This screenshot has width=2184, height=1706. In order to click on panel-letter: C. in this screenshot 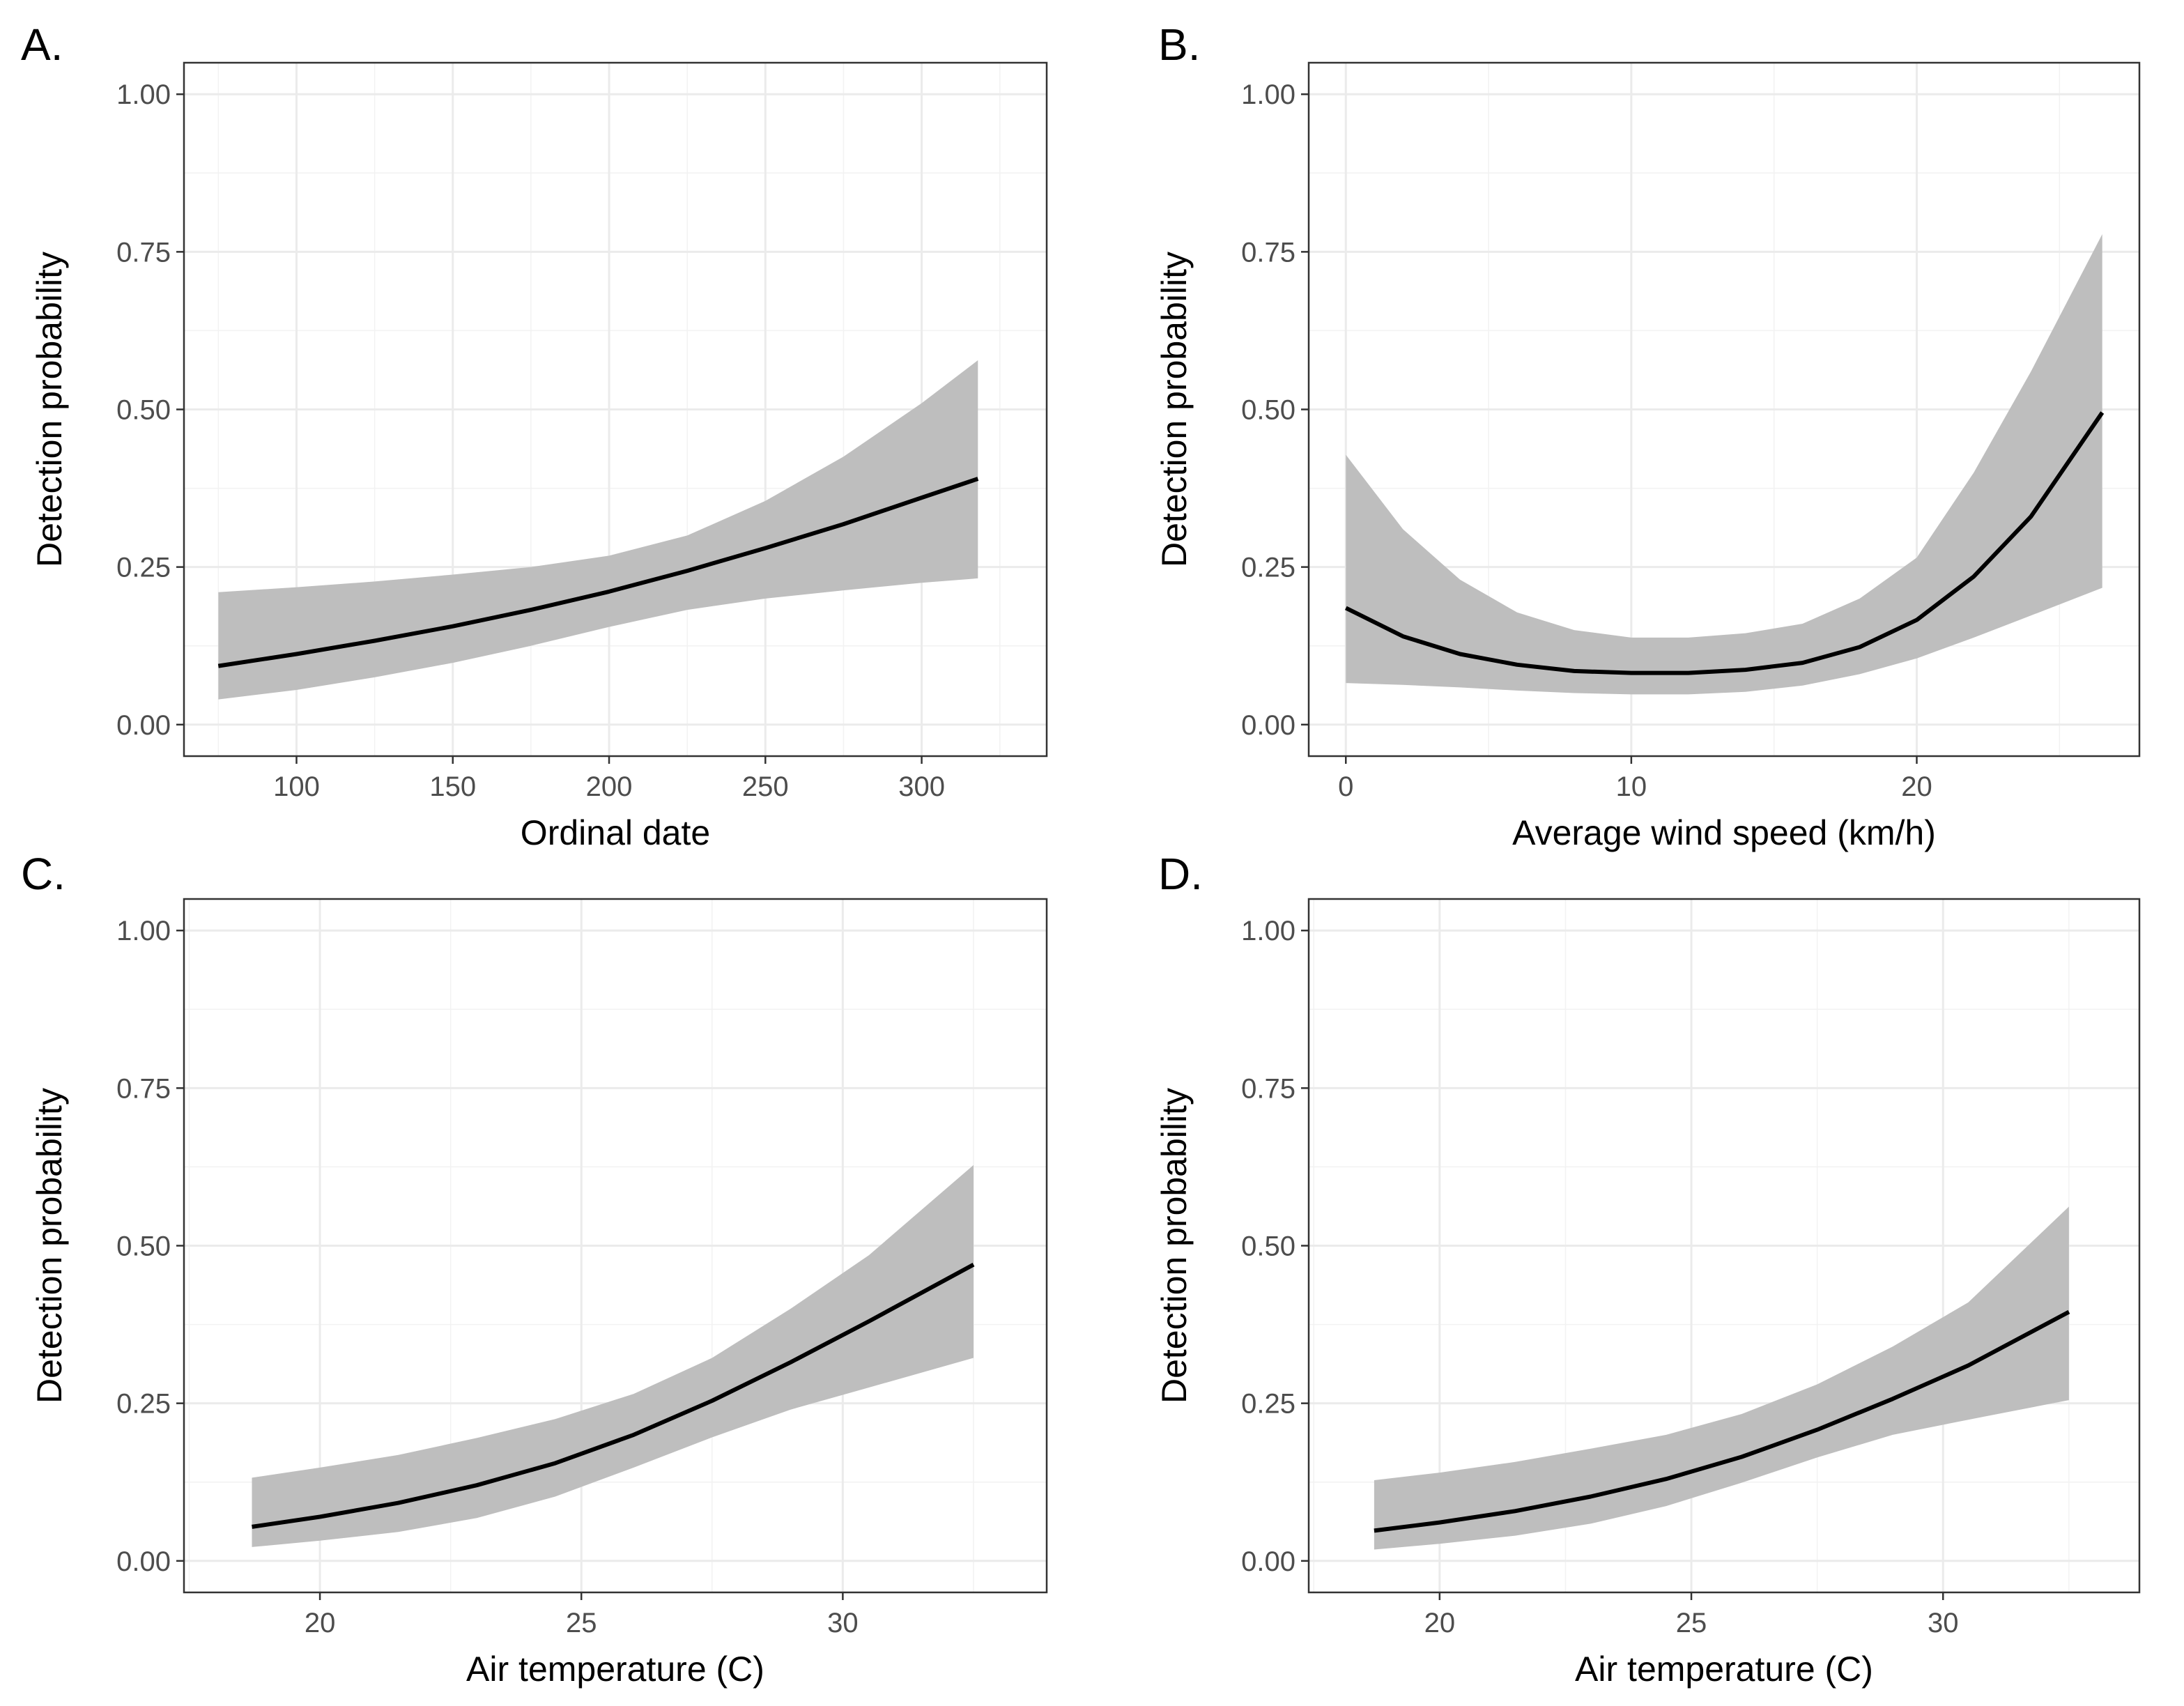, I will do `click(43, 874)`.